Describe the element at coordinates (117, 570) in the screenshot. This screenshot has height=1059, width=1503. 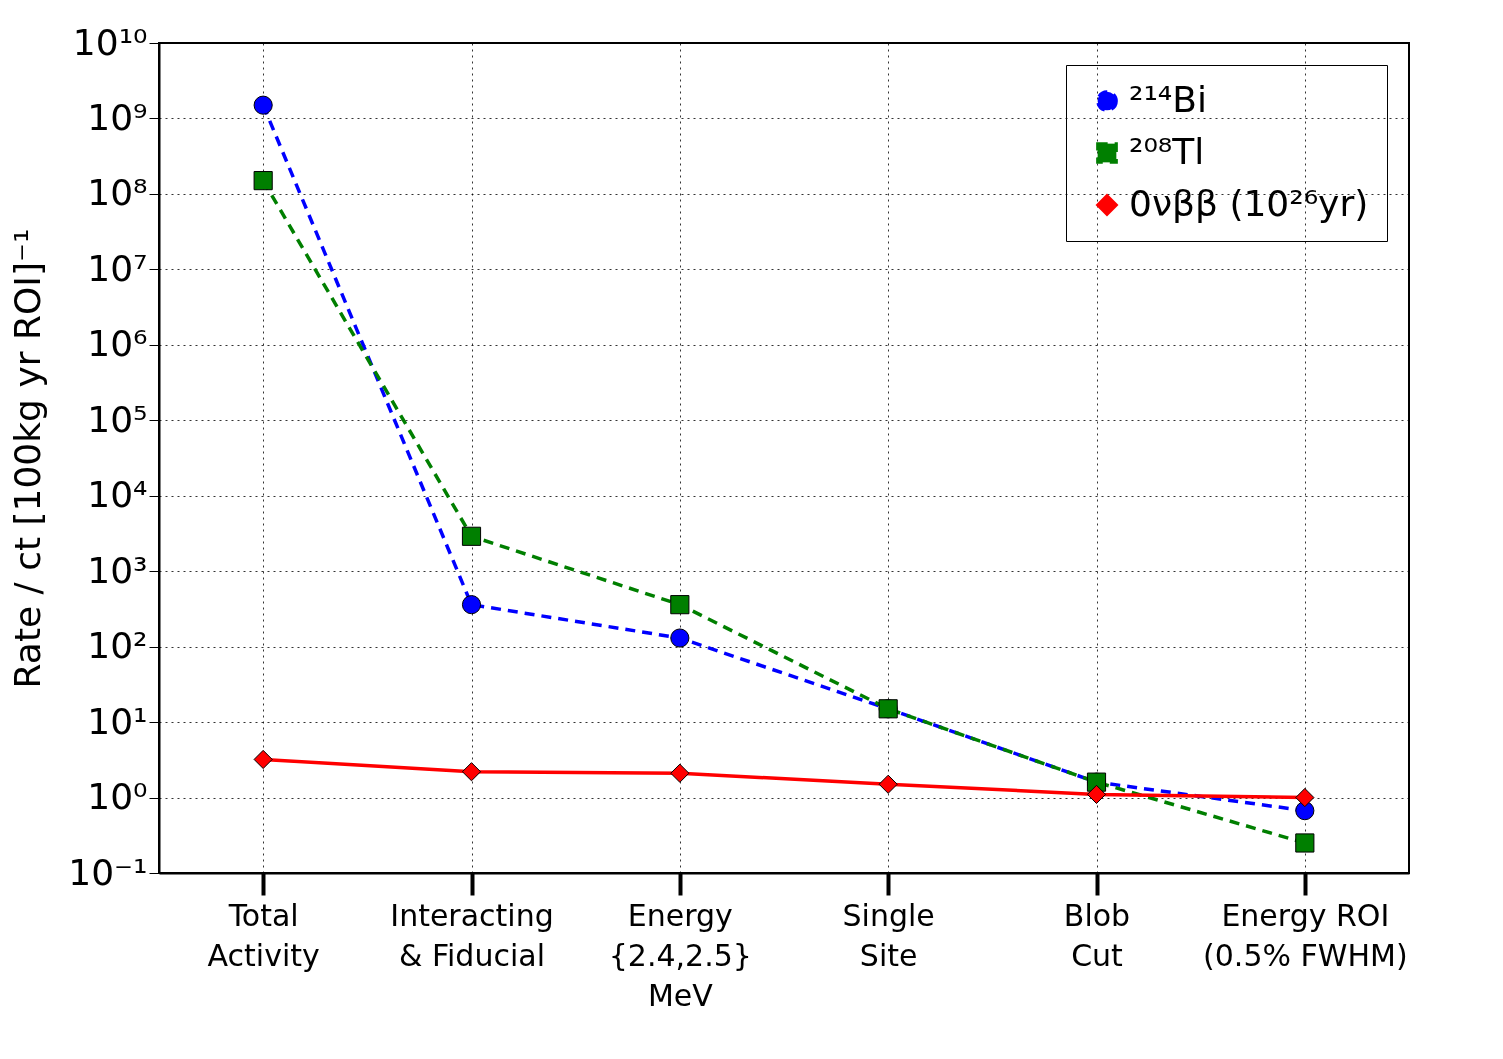
I see `y-tick-label: 10³` at that location.